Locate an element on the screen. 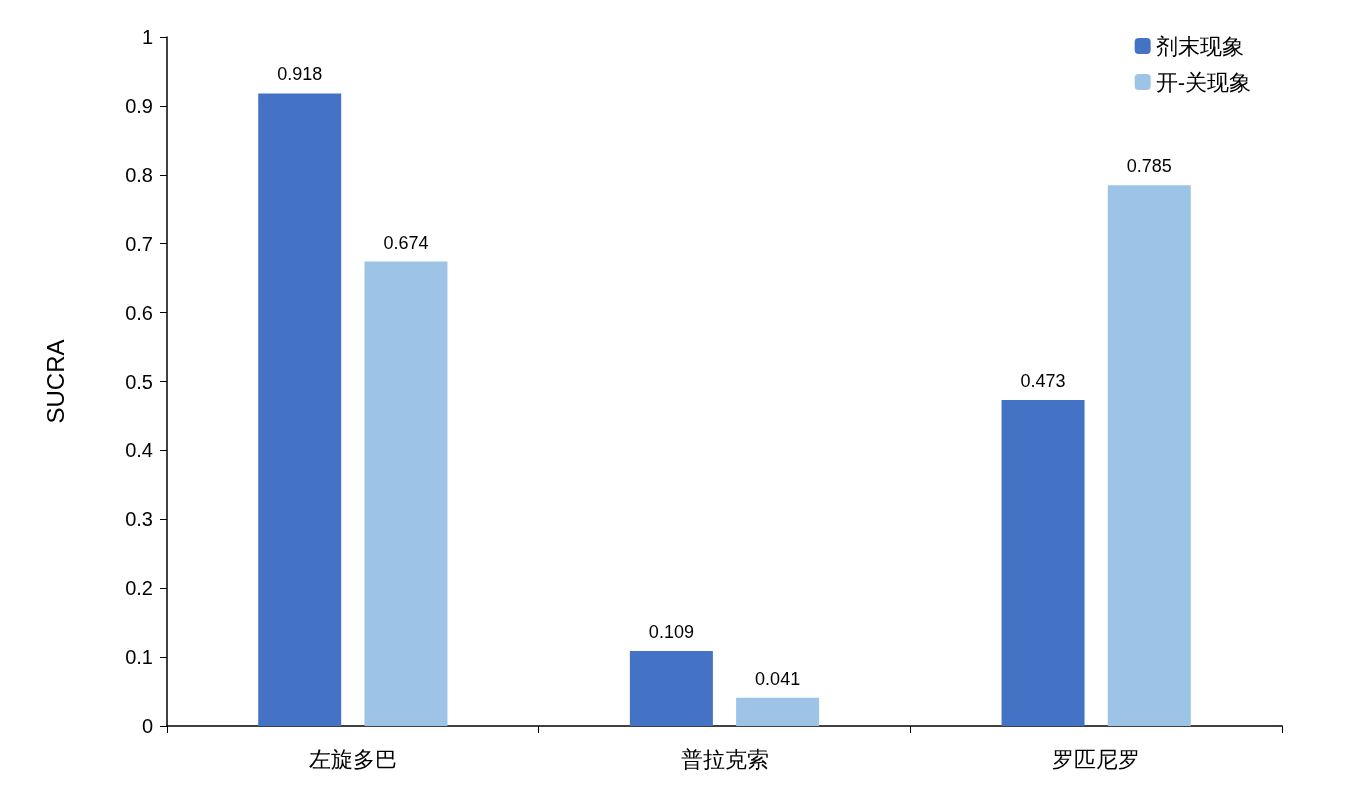 This screenshot has height=807, width=1366. y-axis-title: SUCRA is located at coordinates (55, 381).